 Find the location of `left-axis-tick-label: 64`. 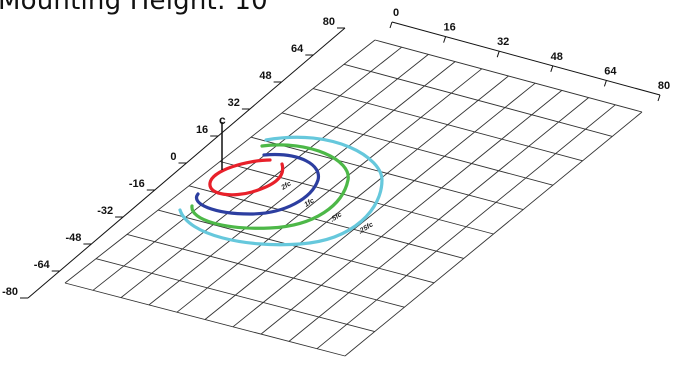

left-axis-tick-label: 64 is located at coordinates (297, 49).